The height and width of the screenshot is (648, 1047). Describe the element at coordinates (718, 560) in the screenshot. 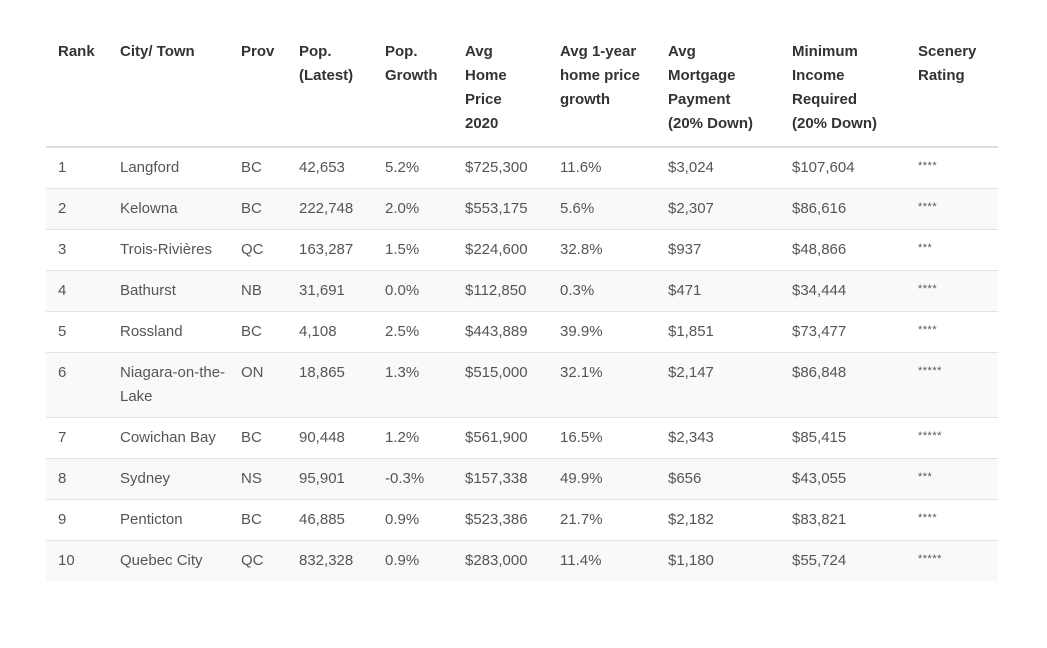

I see `cell-mortgage: $1,180` at that location.